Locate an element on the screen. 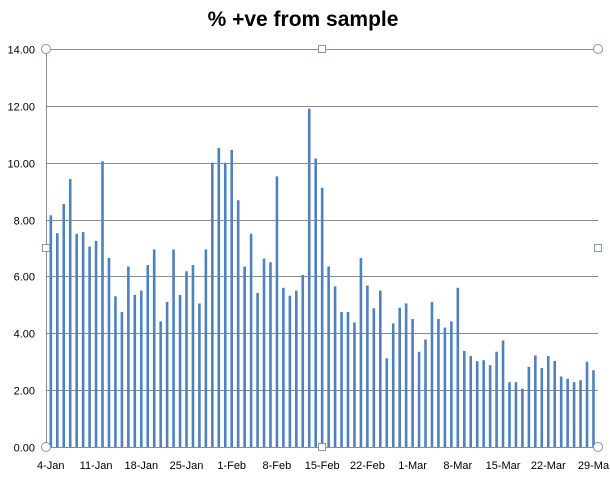 The image size is (610, 480). x-tick-label: 15-Mar is located at coordinates (503, 466).